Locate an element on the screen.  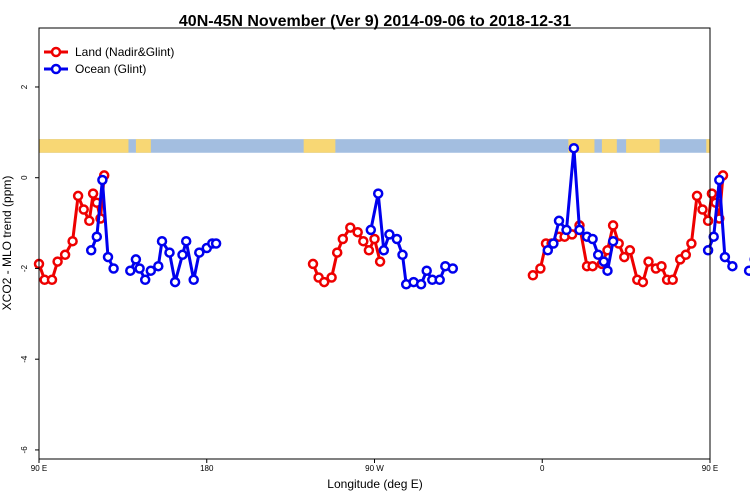
band-ocean is located at coordinates (374, 146).